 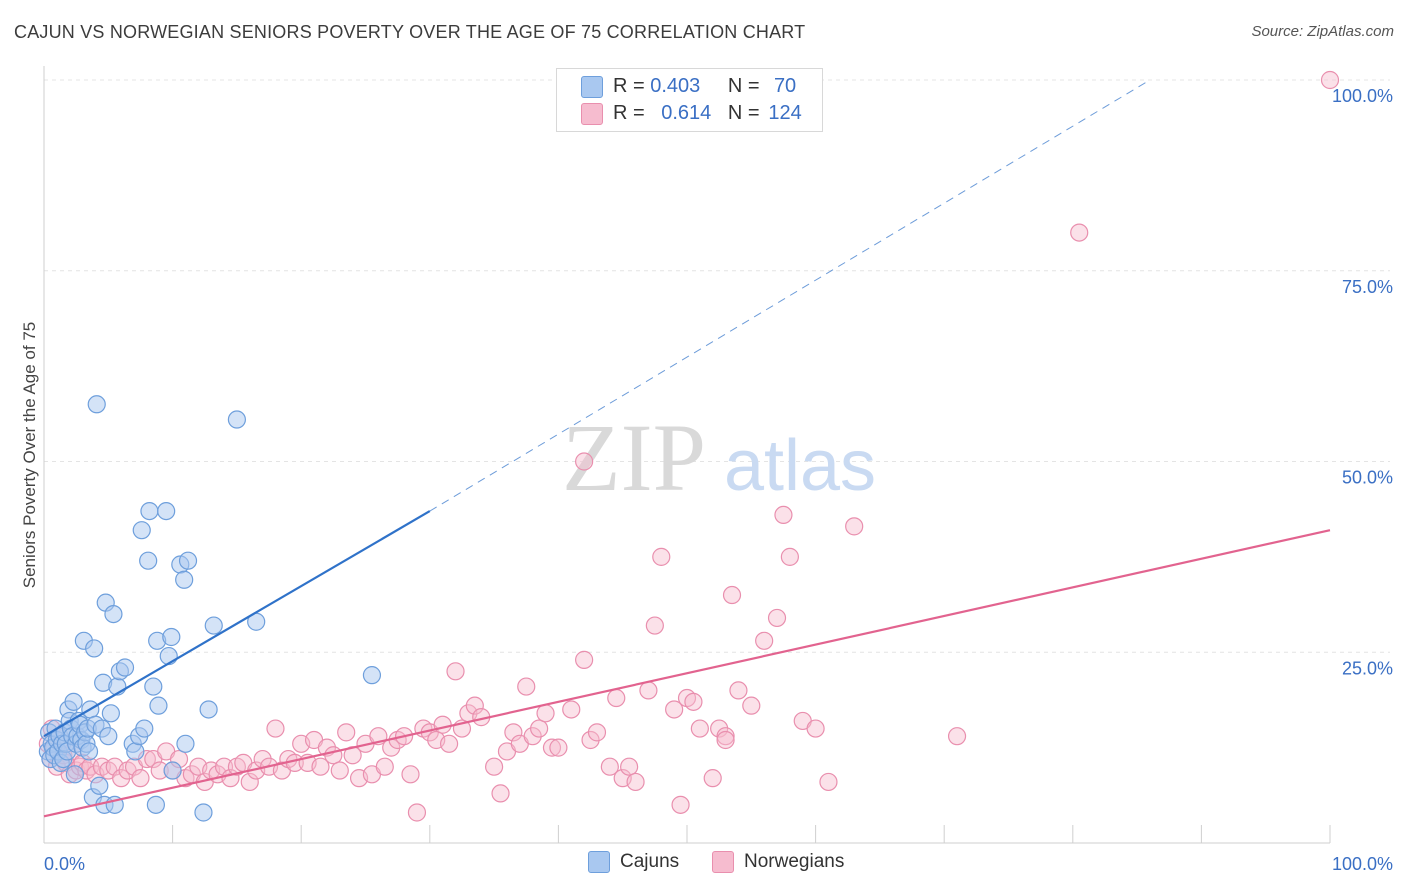 What do you see at coordinates (634, 457) in the screenshot?
I see `watermark-zip: ZIP` at bounding box center [634, 457].